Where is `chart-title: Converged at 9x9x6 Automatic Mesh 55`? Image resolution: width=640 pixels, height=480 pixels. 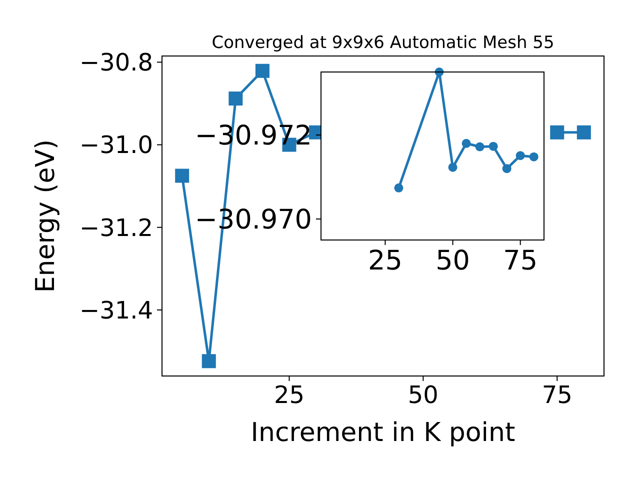
chart-title: Converged at 9x9x6 Automatic Mesh 55 is located at coordinates (383, 43).